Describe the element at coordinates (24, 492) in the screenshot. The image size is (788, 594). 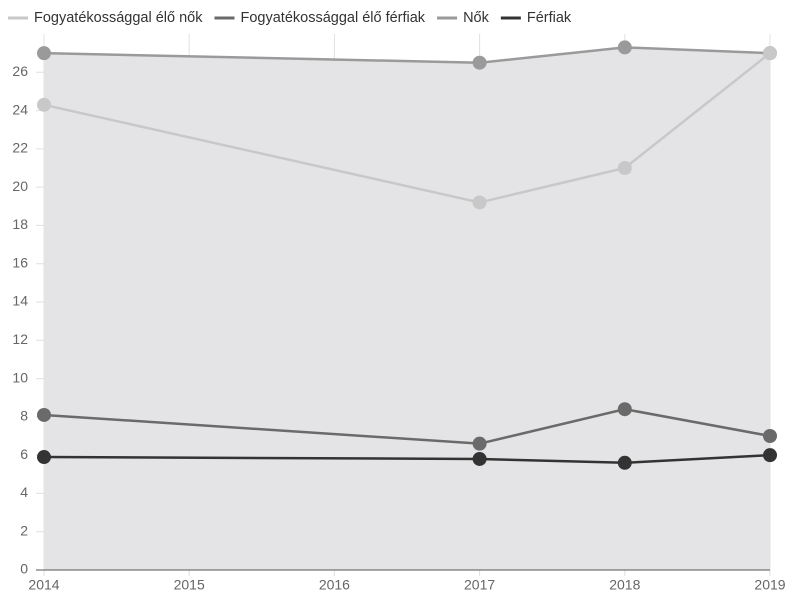
I see `y-tick-label: 4` at that location.